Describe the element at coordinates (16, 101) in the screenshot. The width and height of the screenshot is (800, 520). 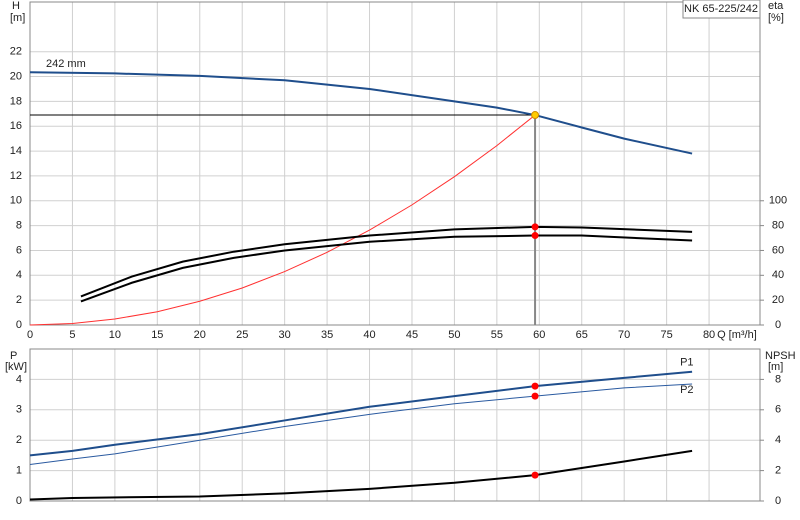
I see `y-tick-label: 18` at that location.